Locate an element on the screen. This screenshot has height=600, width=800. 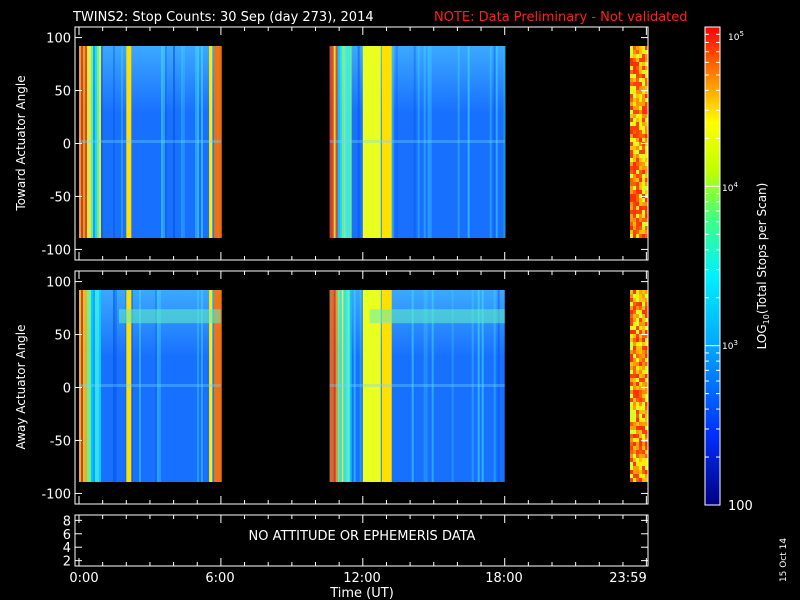
bright-column is located at coordinates (386, 386).